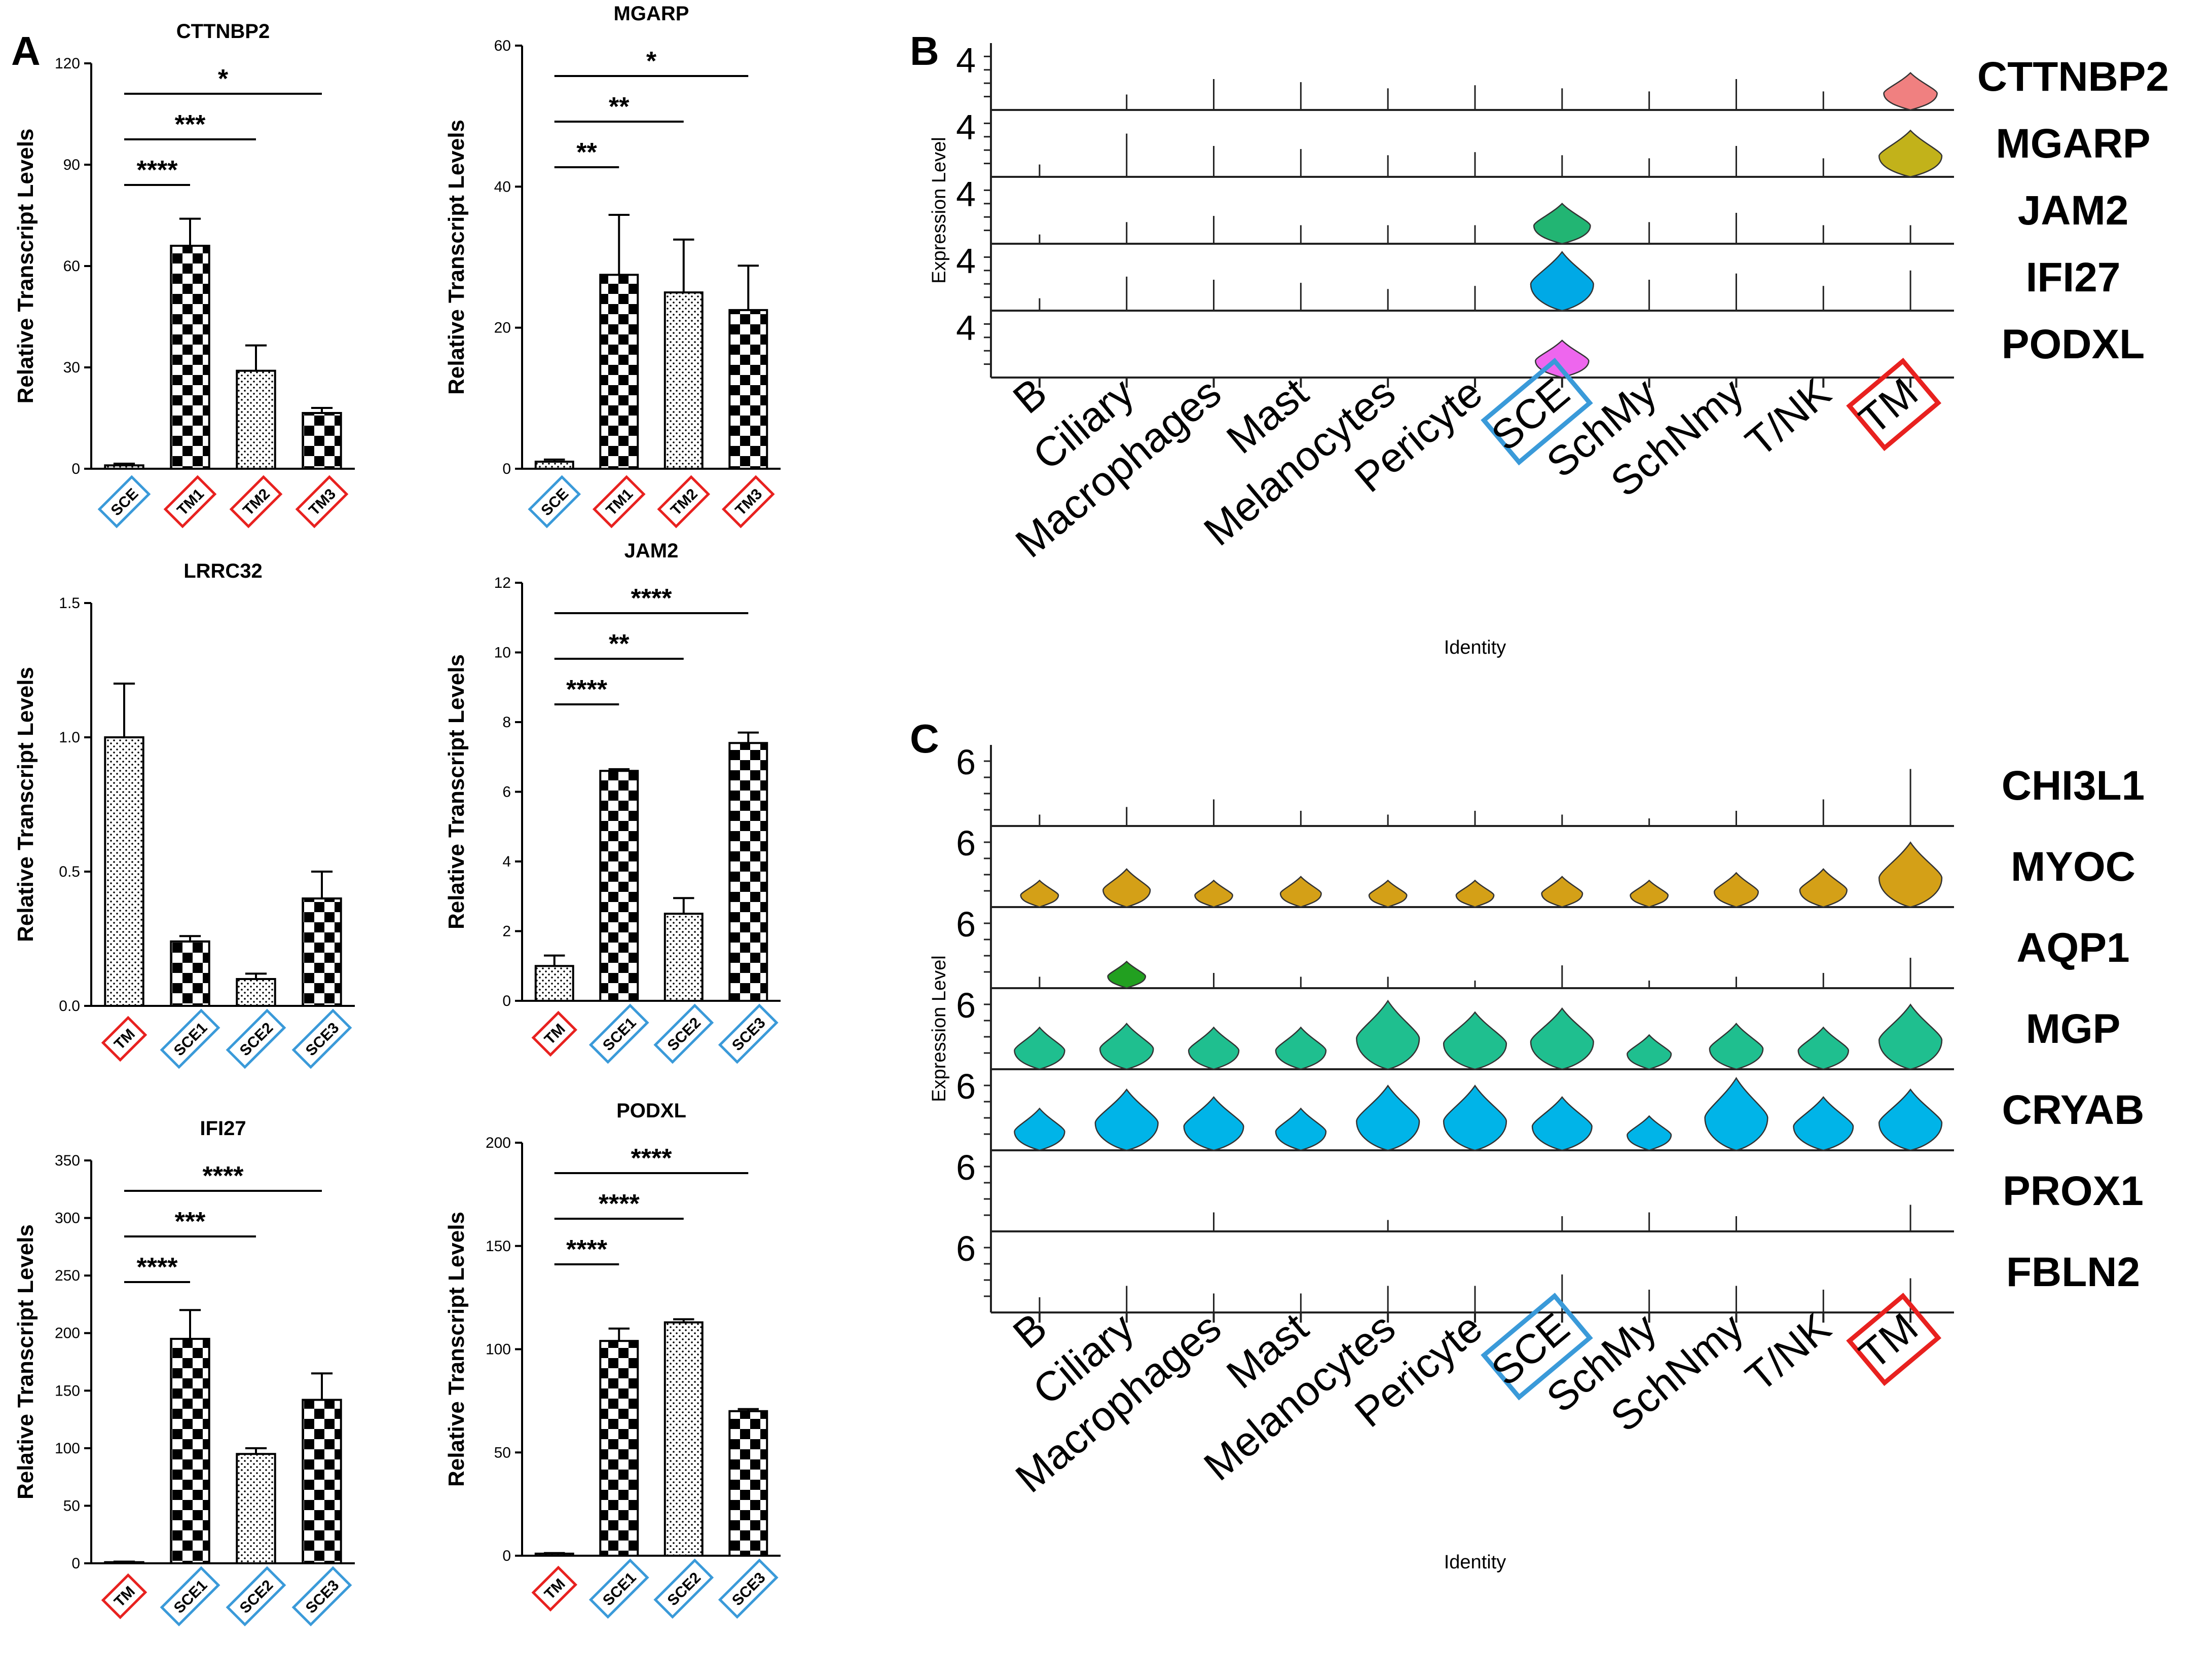 Image resolution: width=2212 pixels, height=1653 pixels. What do you see at coordinates (2073, 344) in the screenshot?
I see `gene-label: PODXL` at bounding box center [2073, 344].